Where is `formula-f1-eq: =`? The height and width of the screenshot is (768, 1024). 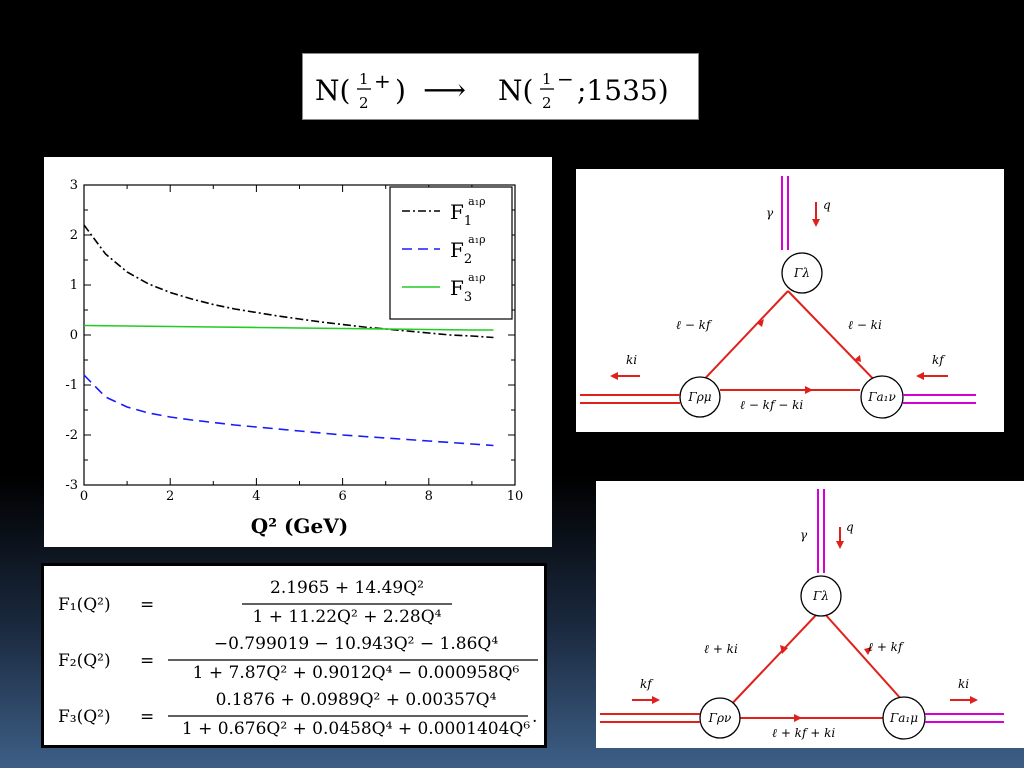 formula-f1-eq: = is located at coordinates (147, 605).